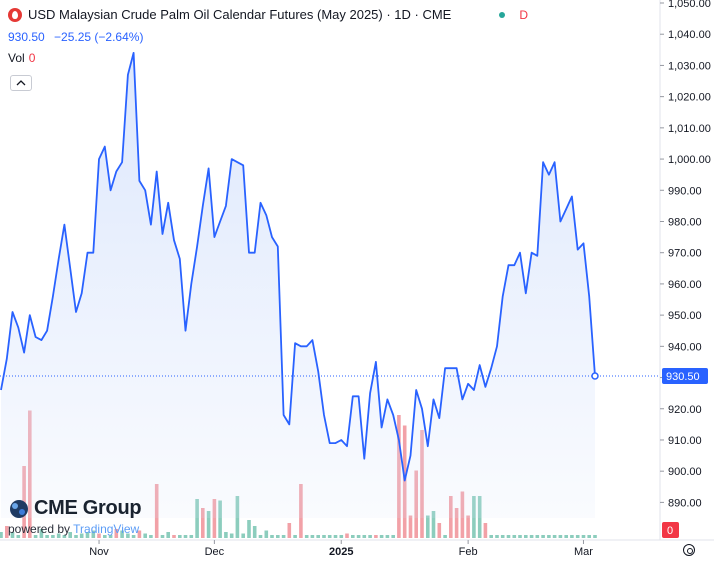  What do you see at coordinates (502, 14) in the screenshot?
I see `market-status-dot-icon` at bounding box center [502, 14].